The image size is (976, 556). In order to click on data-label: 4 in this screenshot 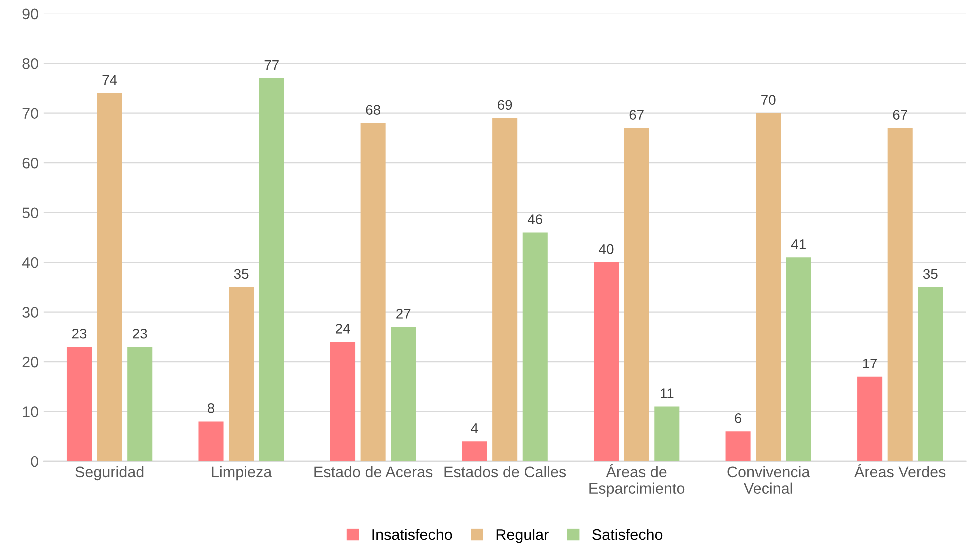, I will do `click(474, 429)`.